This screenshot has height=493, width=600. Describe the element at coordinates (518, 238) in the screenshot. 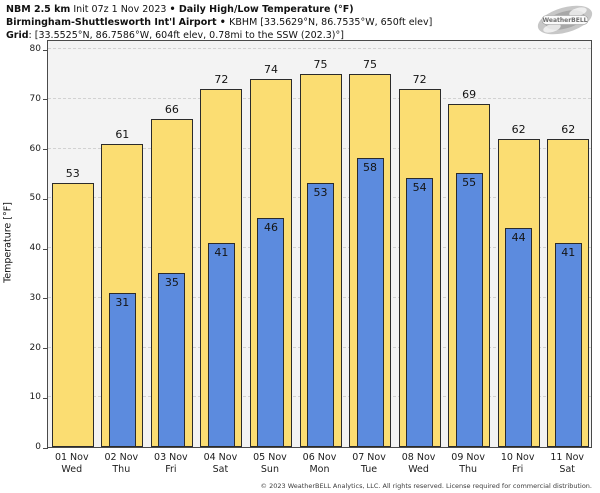

I see `low-value-label: 44` at that location.